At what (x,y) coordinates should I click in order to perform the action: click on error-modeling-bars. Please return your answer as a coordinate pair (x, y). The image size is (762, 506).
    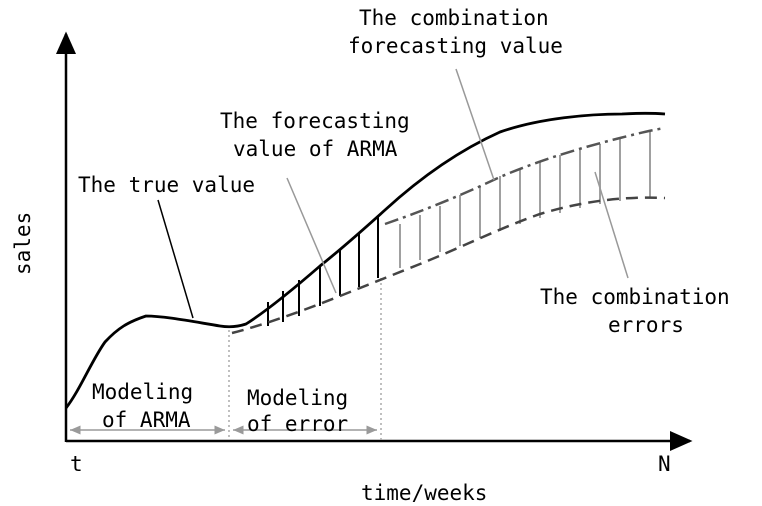
    Looking at the image, I should click on (323, 271).